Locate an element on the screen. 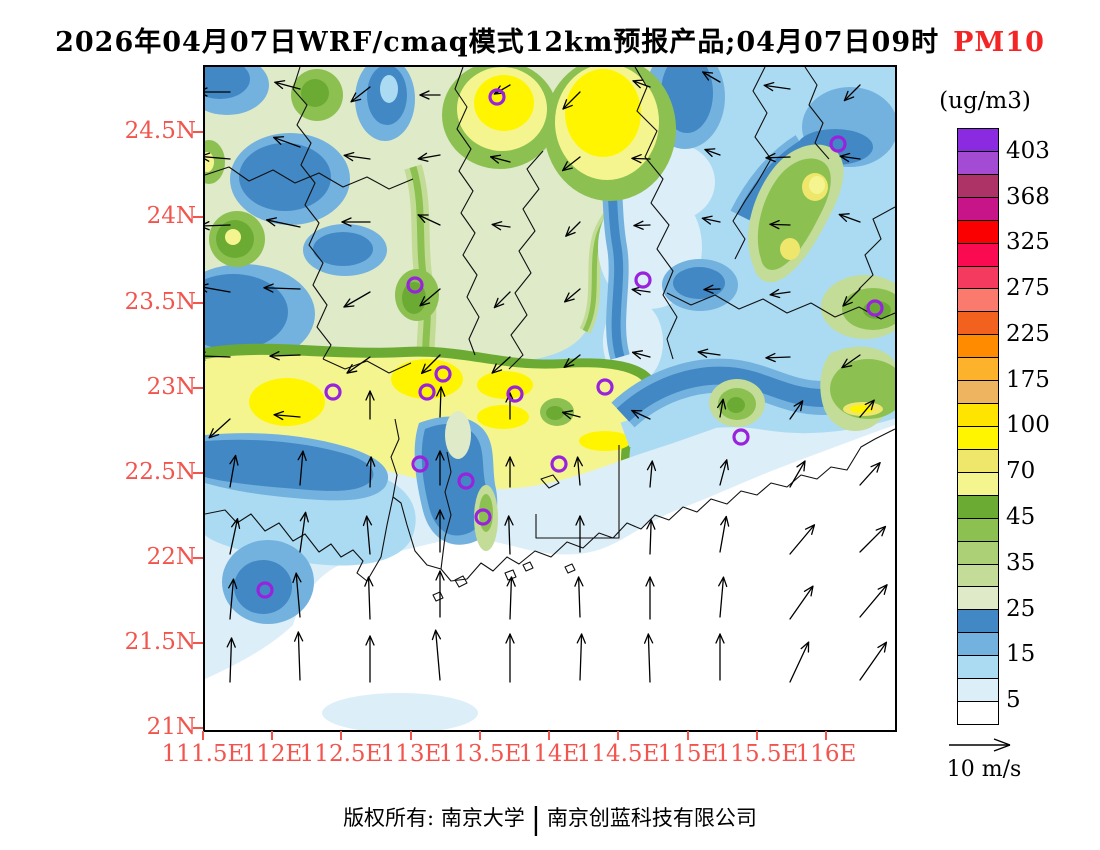 The height and width of the screenshot is (850, 1100). colorbar-tick-label: 45 is located at coordinates (1021, 517).